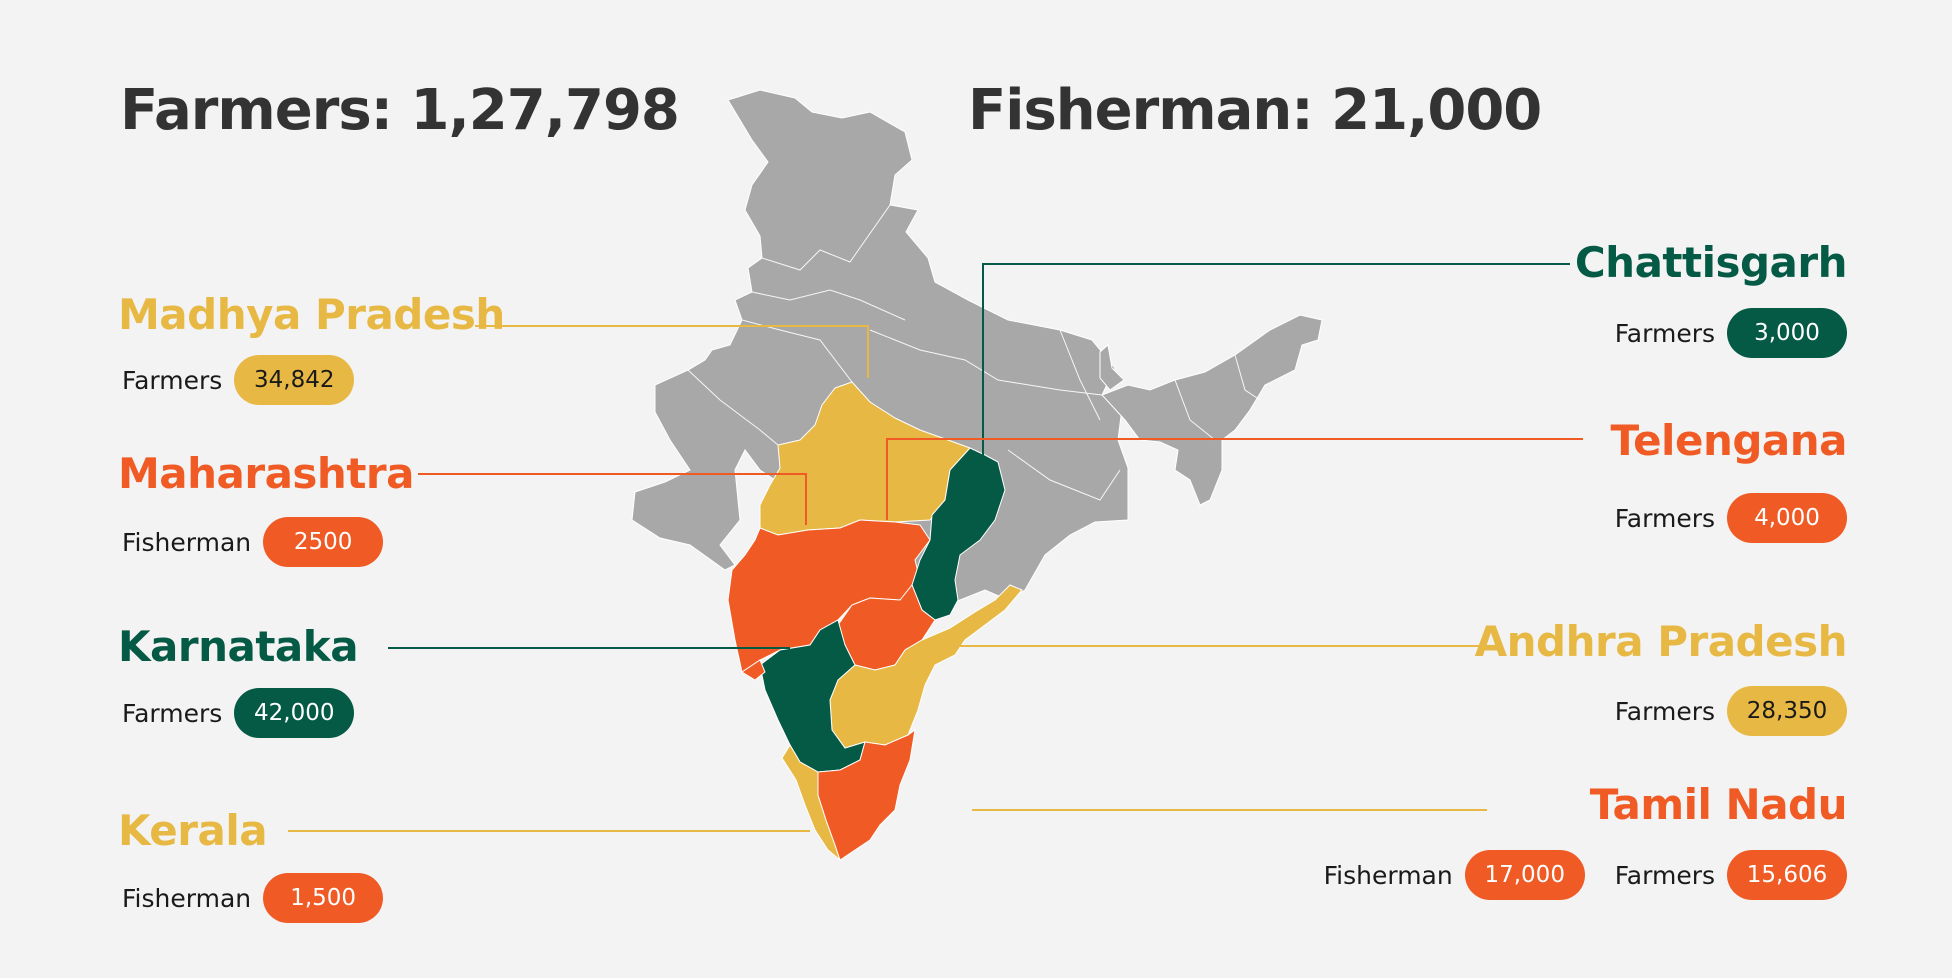 This screenshot has width=1952, height=978. I want to click on leader-chattisgarh, so click(1276, 360).